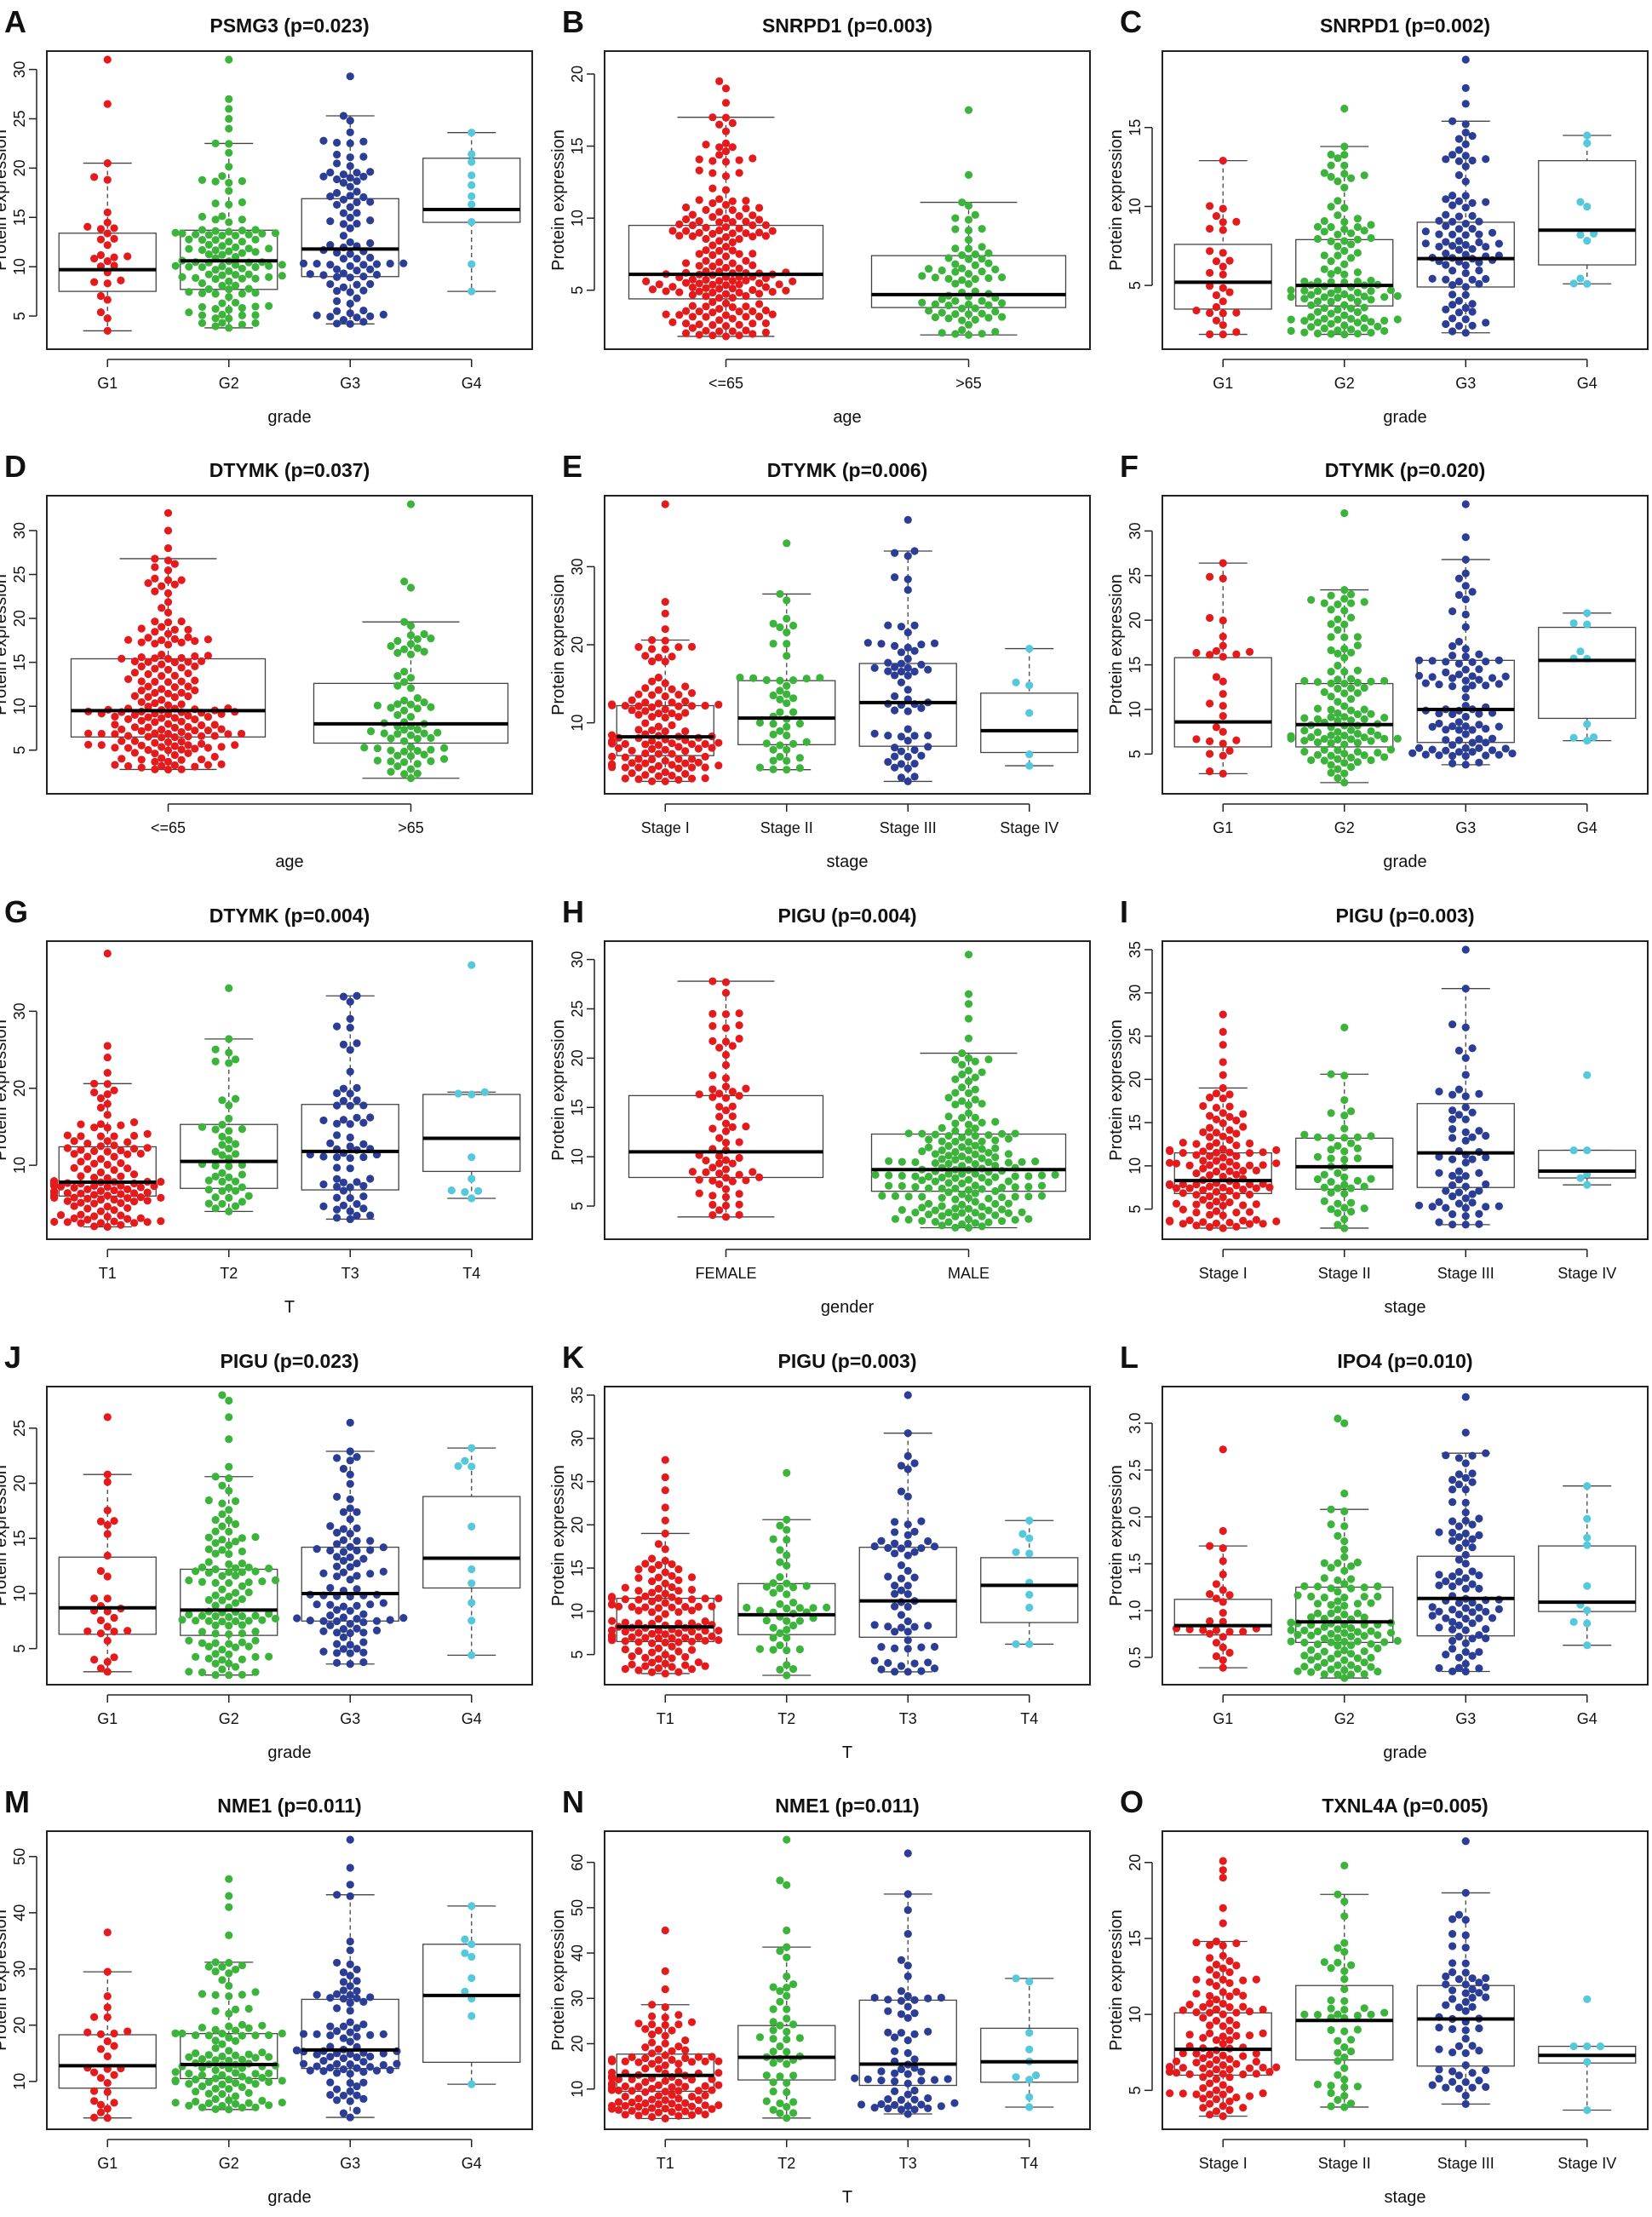 The image size is (1652, 2217). Describe the element at coordinates (1223, 383) in the screenshot. I see `x-tick-label: G1` at that location.